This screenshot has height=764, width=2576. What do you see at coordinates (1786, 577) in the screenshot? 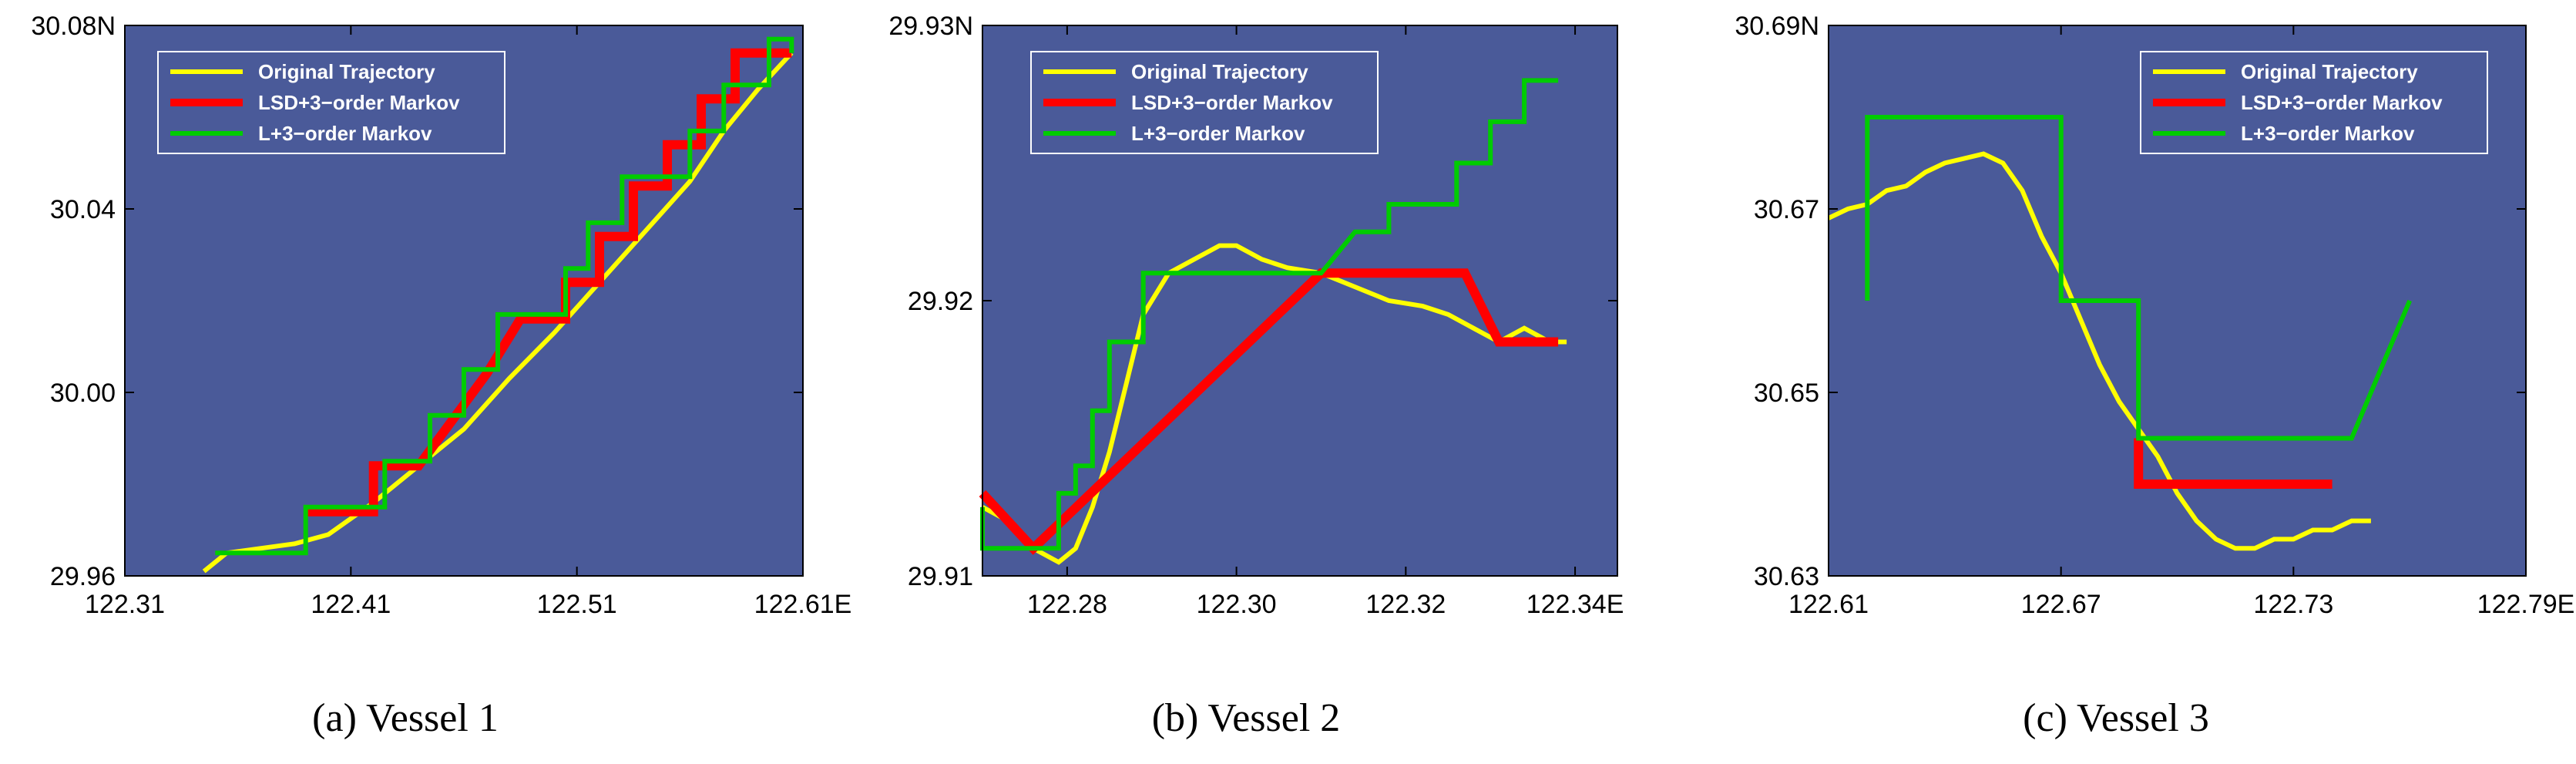
I see `y-tick-label: 30.63` at bounding box center [1786, 577].